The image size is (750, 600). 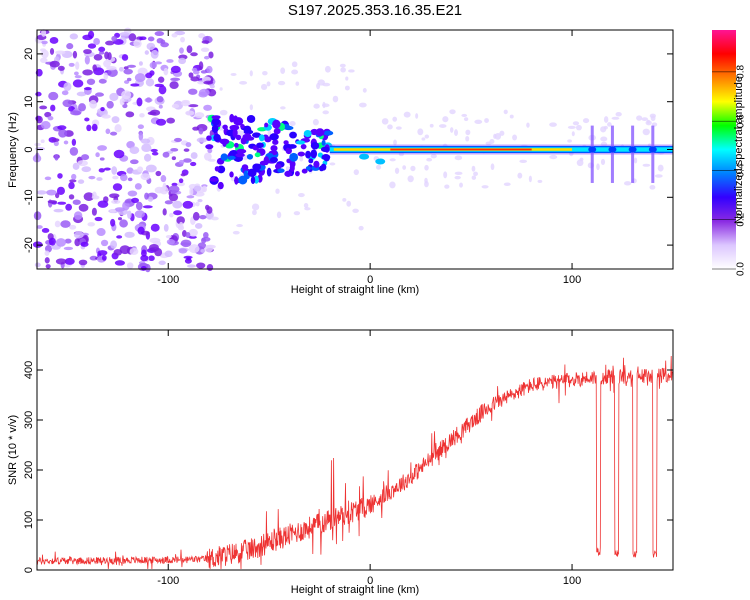 What do you see at coordinates (370, 280) in the screenshot?
I see `spectrogram-x-tick-label: 0` at bounding box center [370, 280].